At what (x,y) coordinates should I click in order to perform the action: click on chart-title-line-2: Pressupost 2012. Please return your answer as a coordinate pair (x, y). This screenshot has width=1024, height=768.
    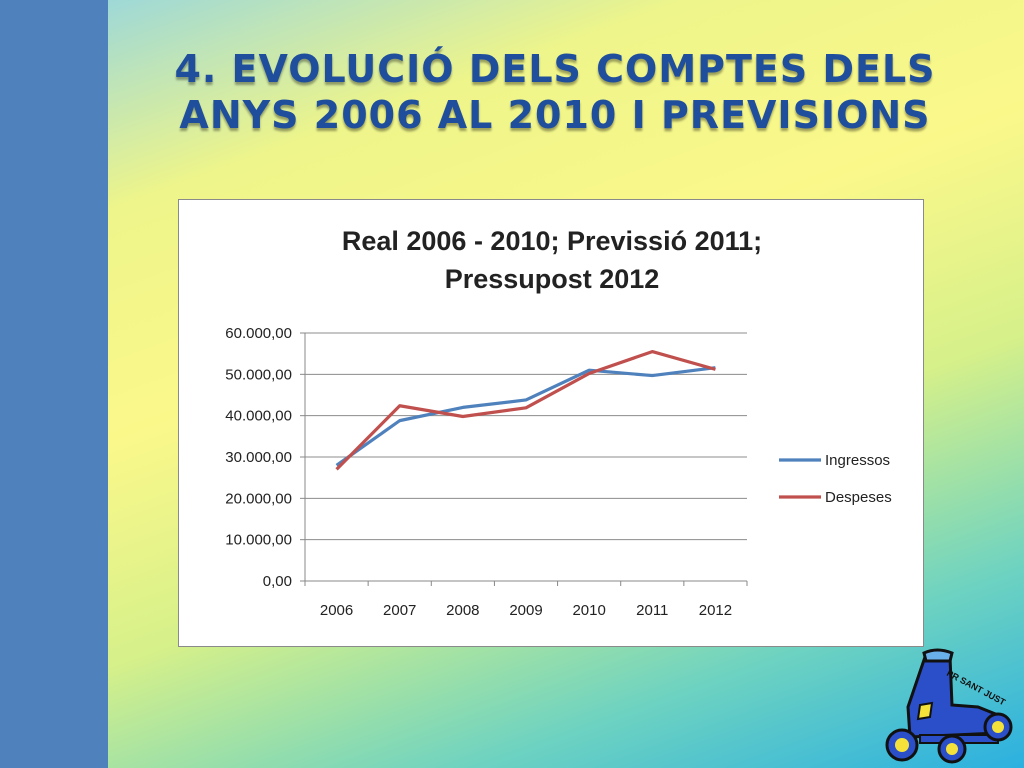
    Looking at the image, I should click on (552, 279).